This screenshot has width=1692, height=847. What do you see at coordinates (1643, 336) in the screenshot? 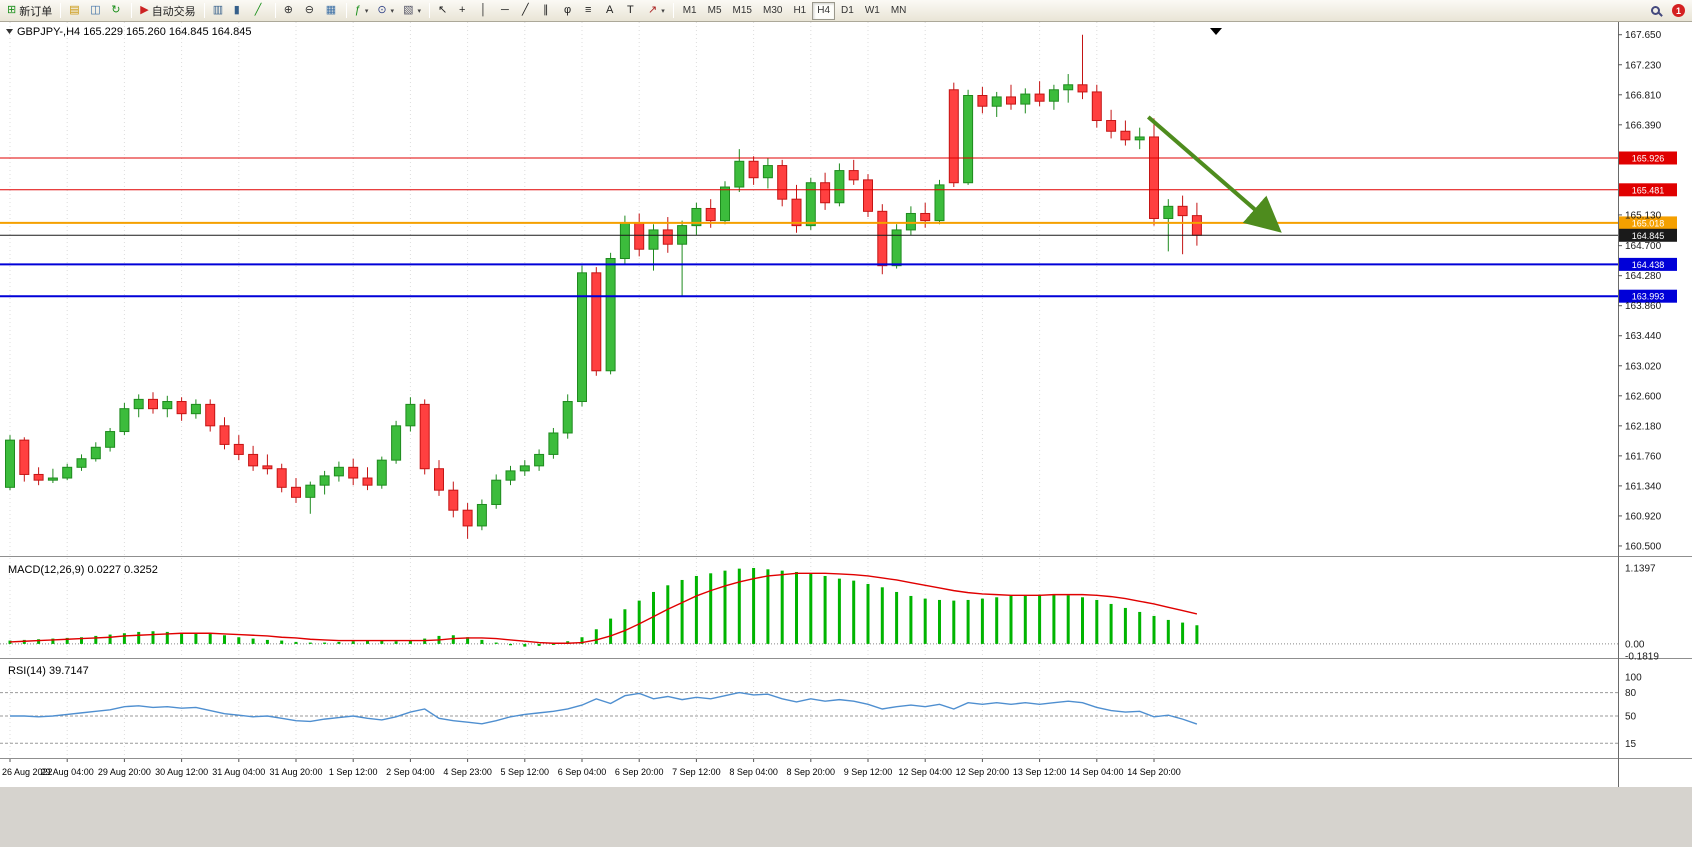
I see `price-scale-label: 163.440` at bounding box center [1643, 336].